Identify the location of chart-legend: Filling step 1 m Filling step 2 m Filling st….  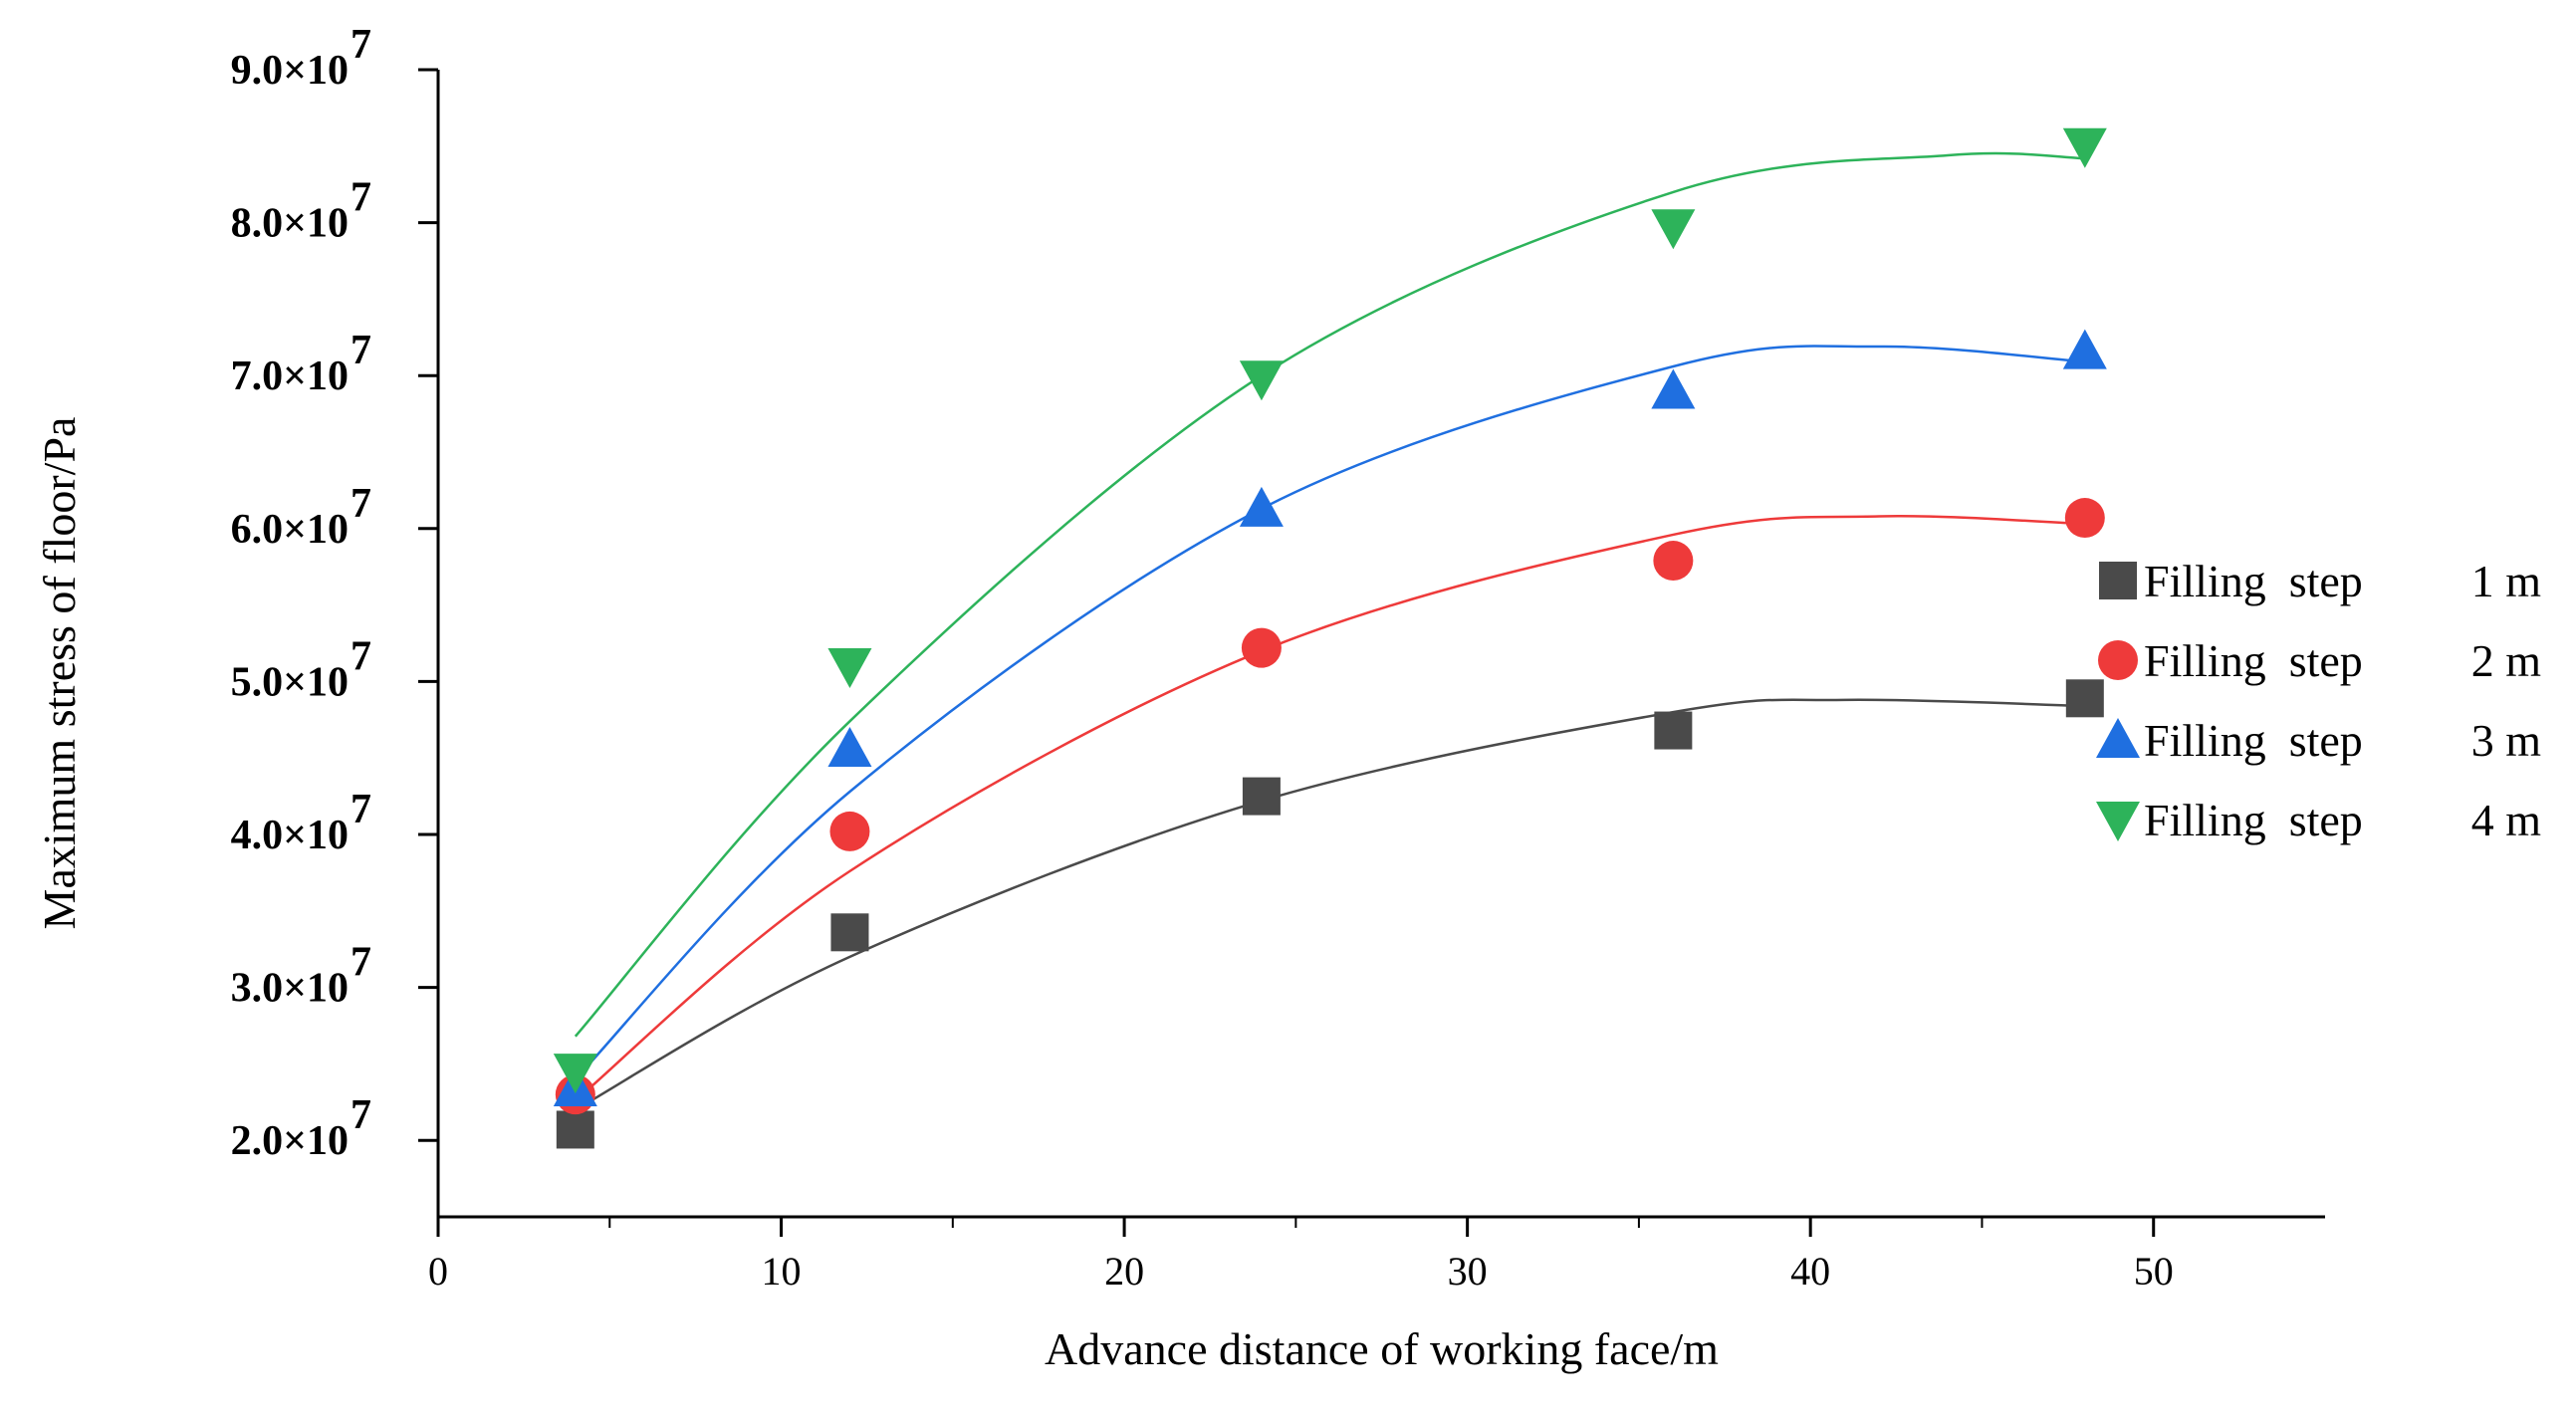
(2318, 700).